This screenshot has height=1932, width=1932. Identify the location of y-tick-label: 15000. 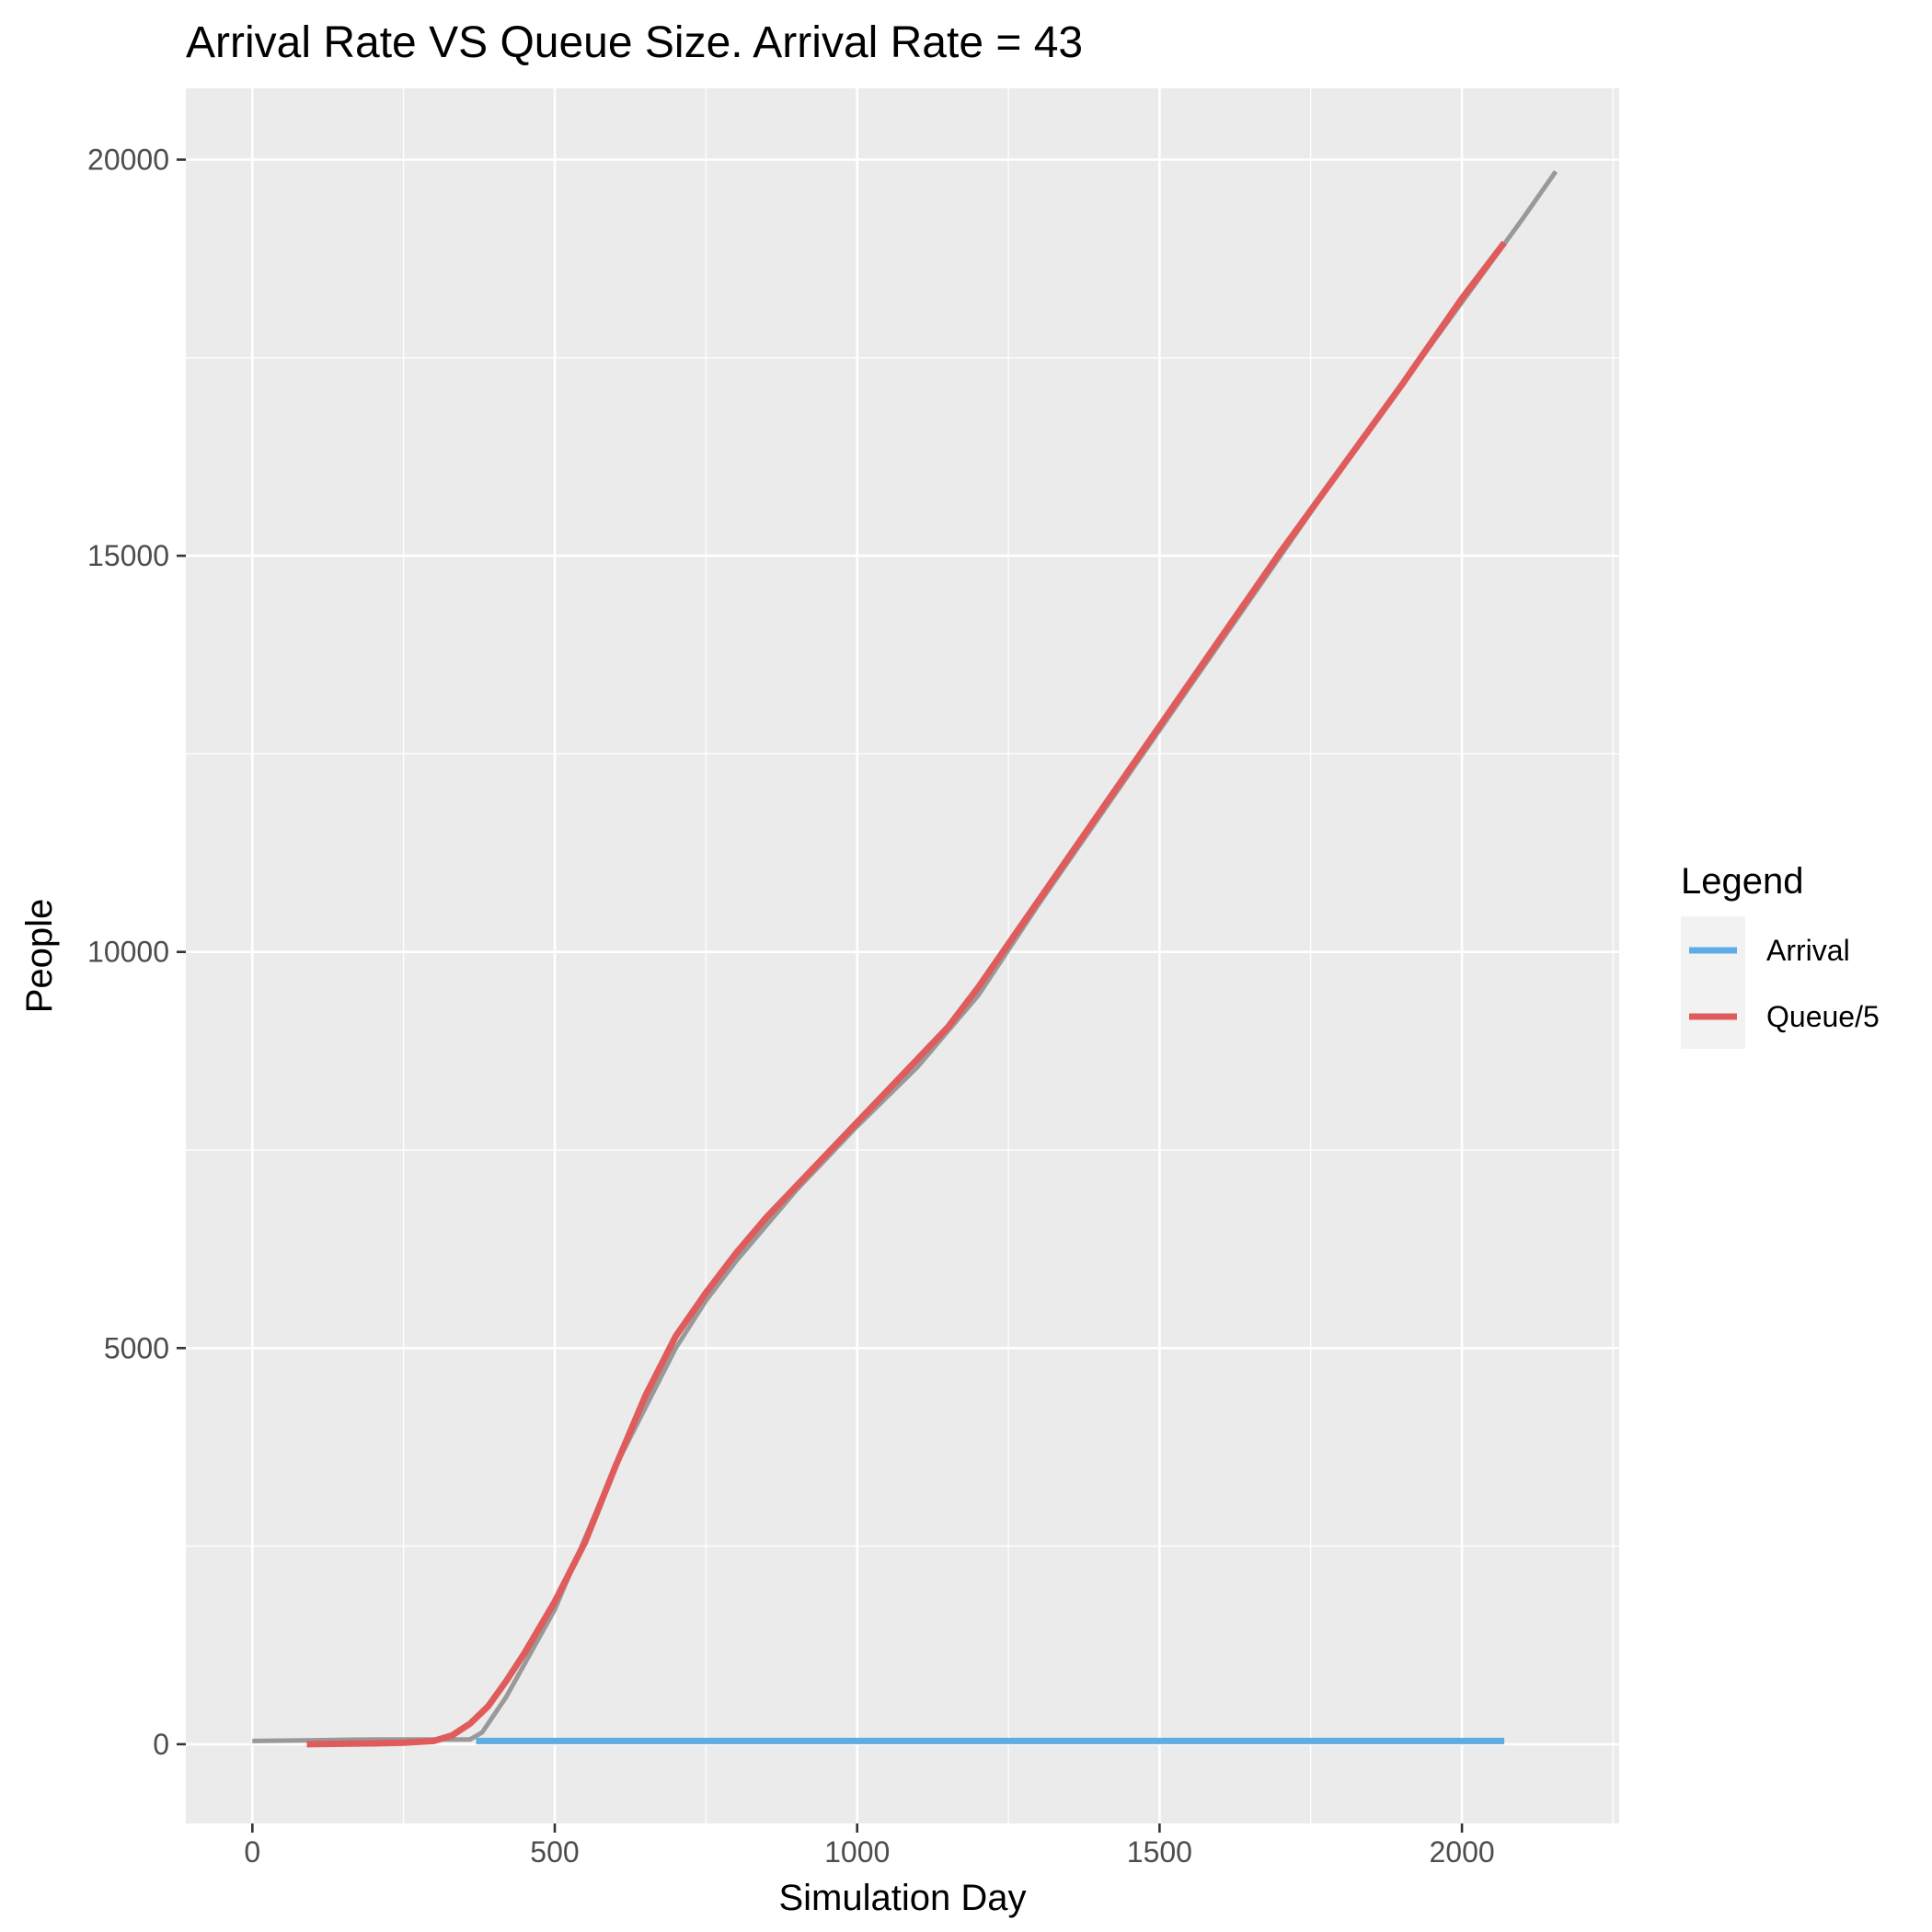
(128, 555).